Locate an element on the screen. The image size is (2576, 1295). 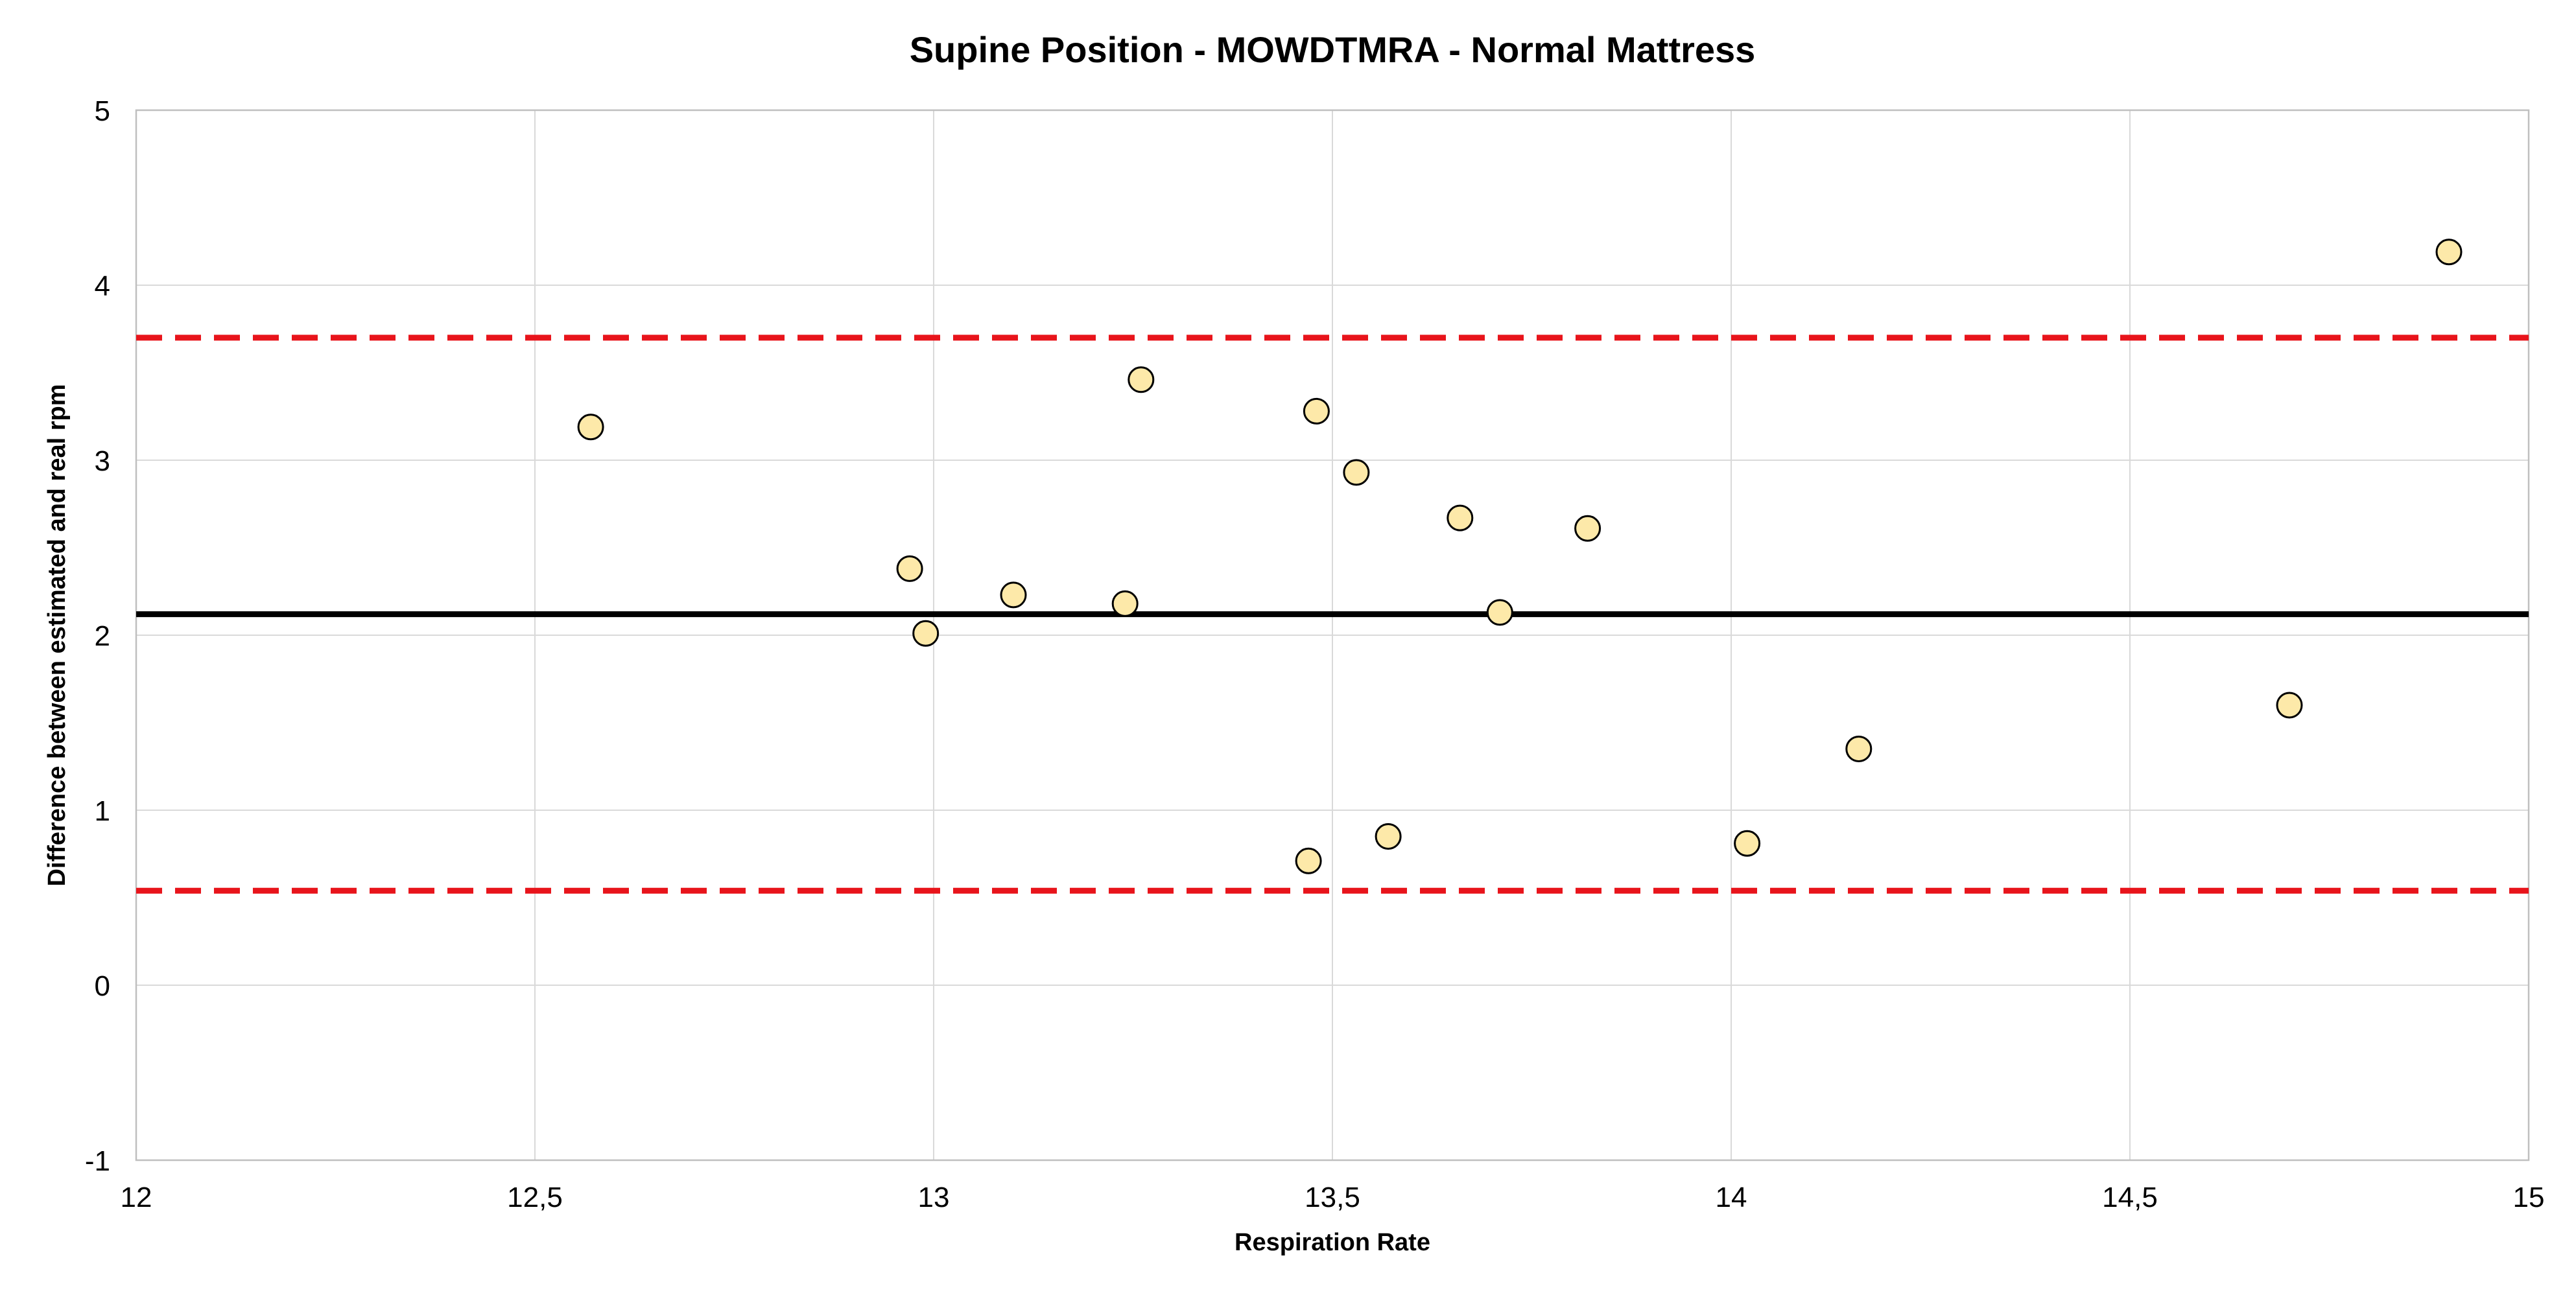
x-tick-labels: 12 12,5 13 13,5 14 14,5 15 is located at coordinates (1333, 1197).